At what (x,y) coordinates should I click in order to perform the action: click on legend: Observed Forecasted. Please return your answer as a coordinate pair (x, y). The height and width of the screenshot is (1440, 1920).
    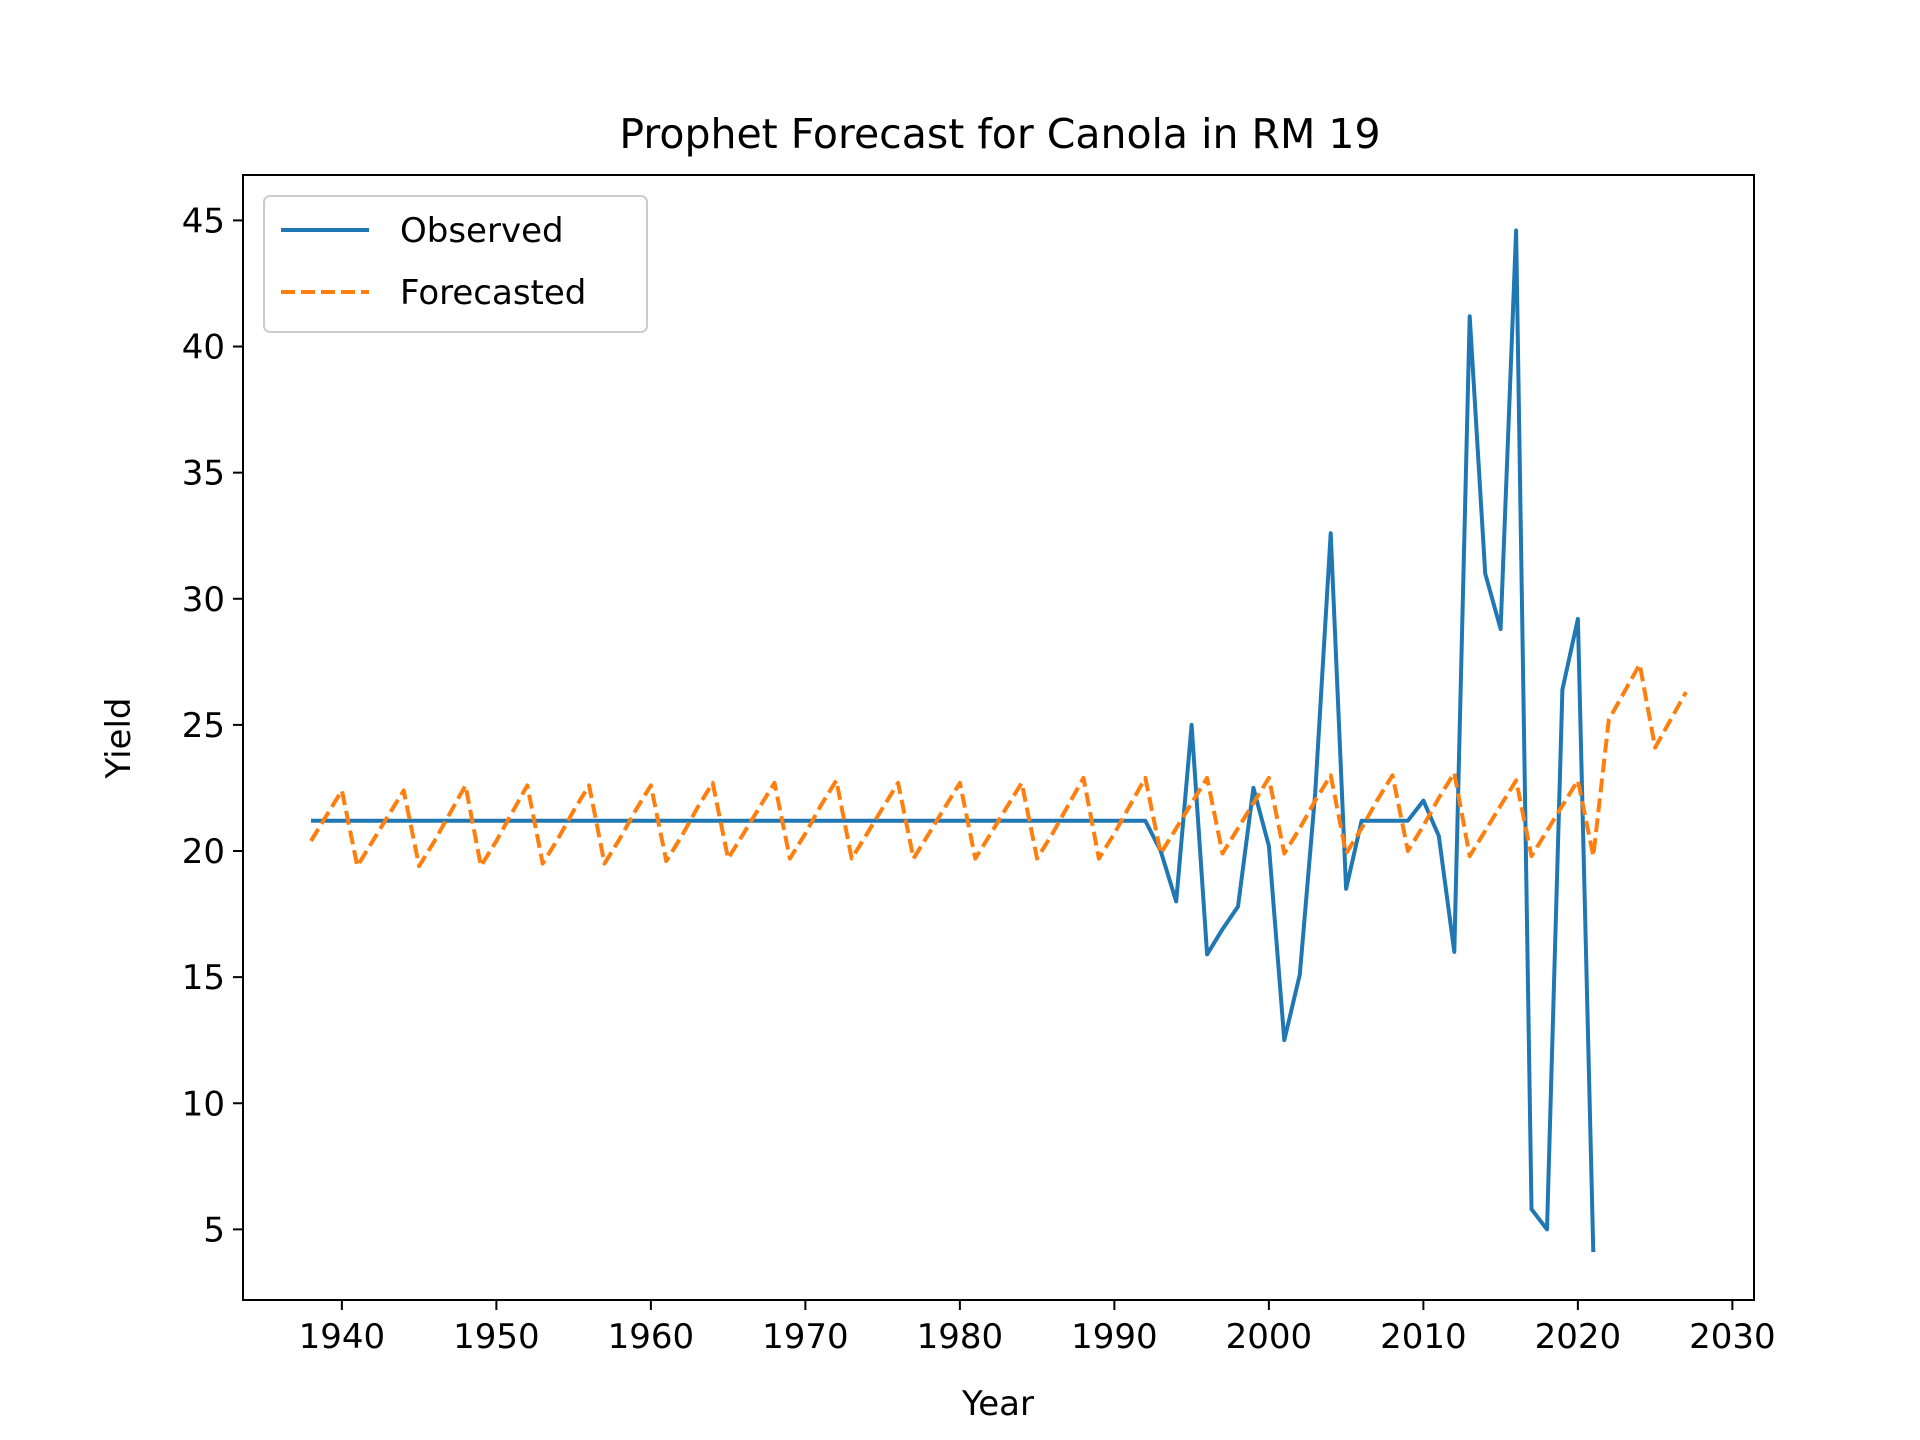
    Looking at the image, I should click on (455, 264).